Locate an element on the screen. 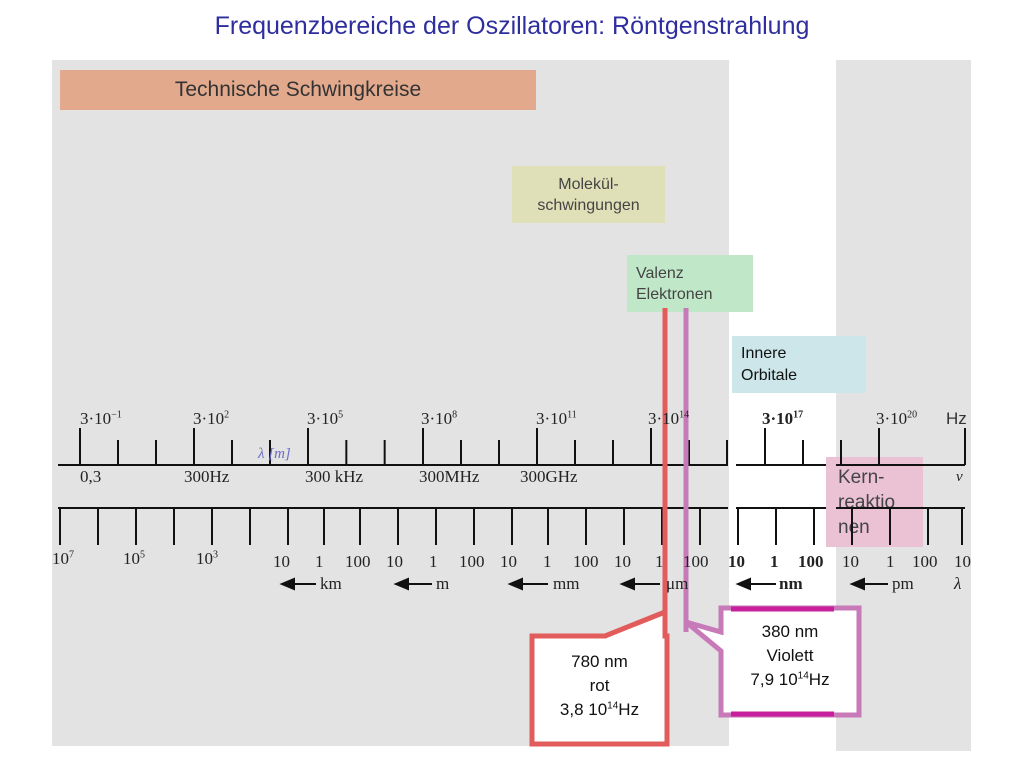  nu-symbol: ν is located at coordinates (959, 477).